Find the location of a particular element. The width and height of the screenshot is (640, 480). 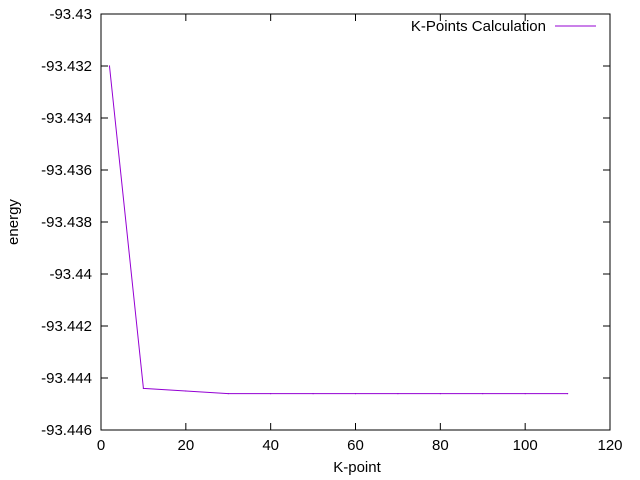

x-axis-label: K-point is located at coordinates (357, 467).